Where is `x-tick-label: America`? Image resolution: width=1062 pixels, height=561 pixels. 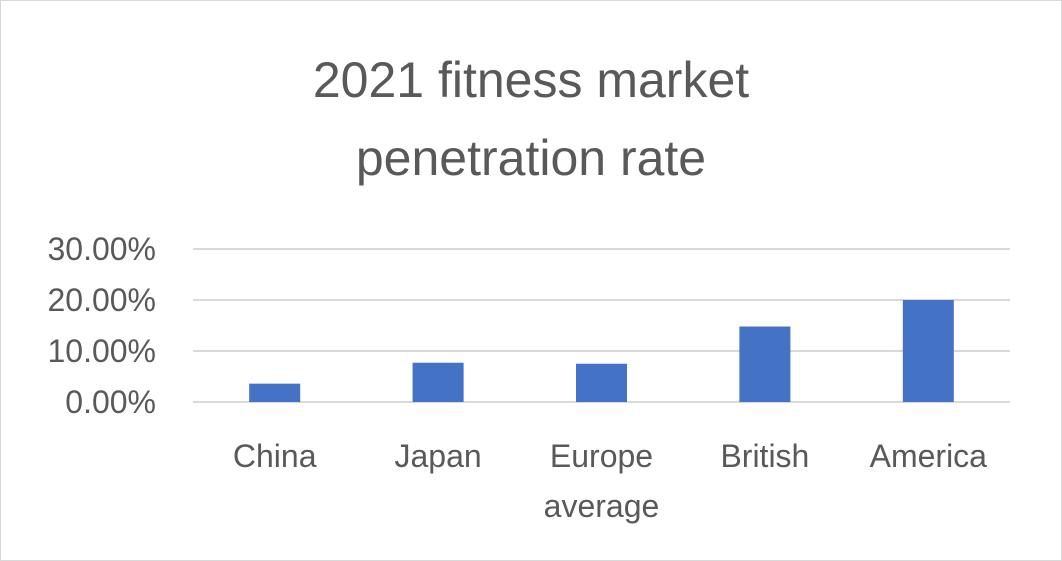 x-tick-label: America is located at coordinates (929, 456).